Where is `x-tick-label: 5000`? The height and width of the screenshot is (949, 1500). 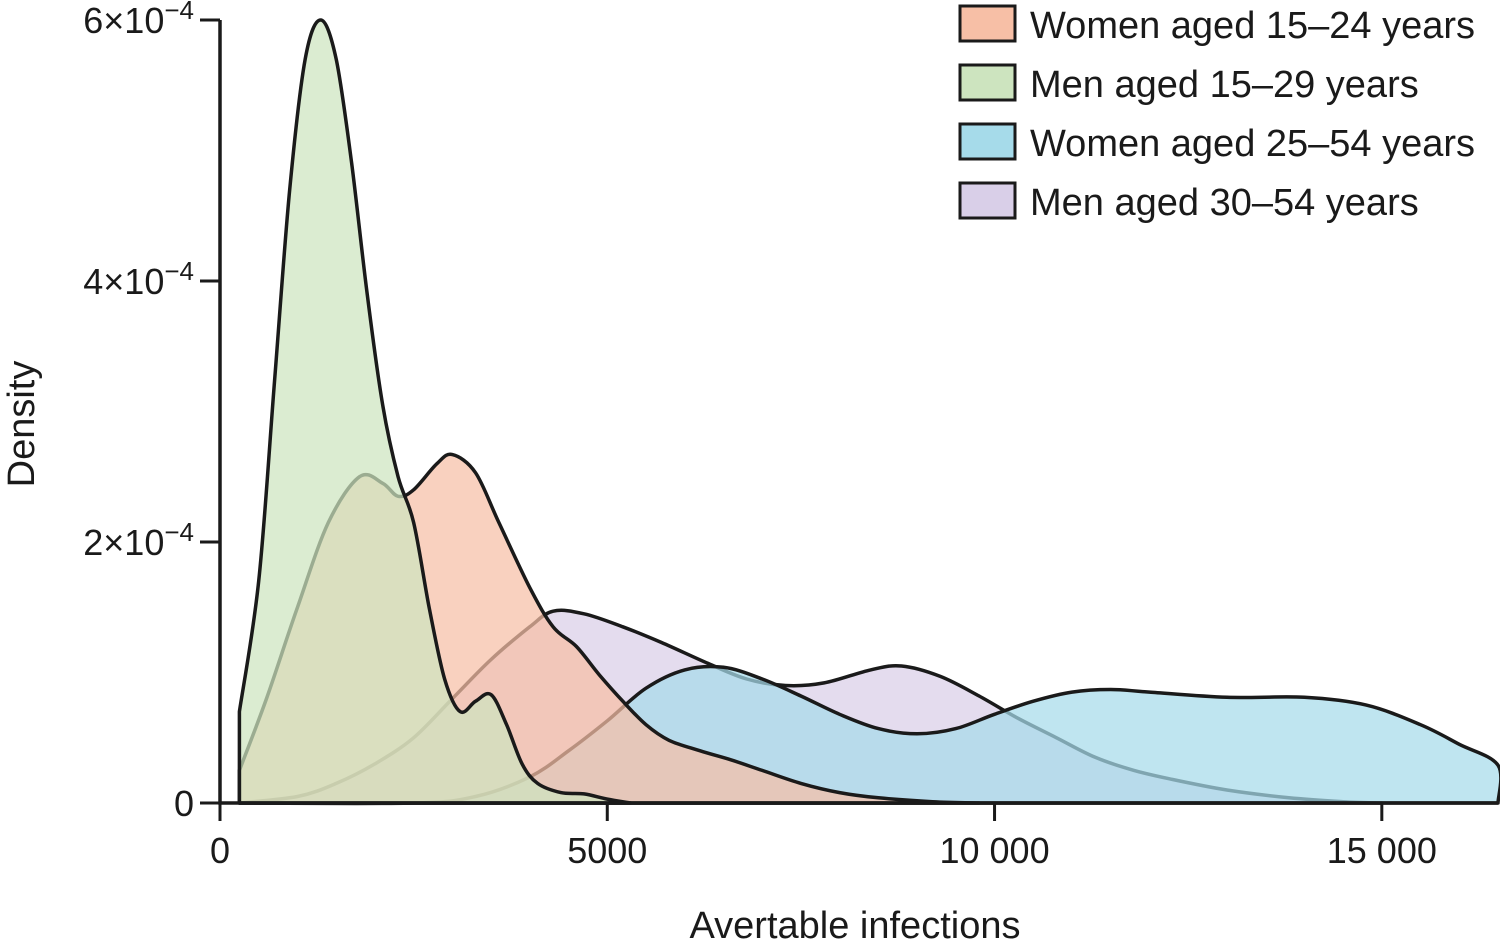 x-tick-label: 5000 is located at coordinates (607, 850).